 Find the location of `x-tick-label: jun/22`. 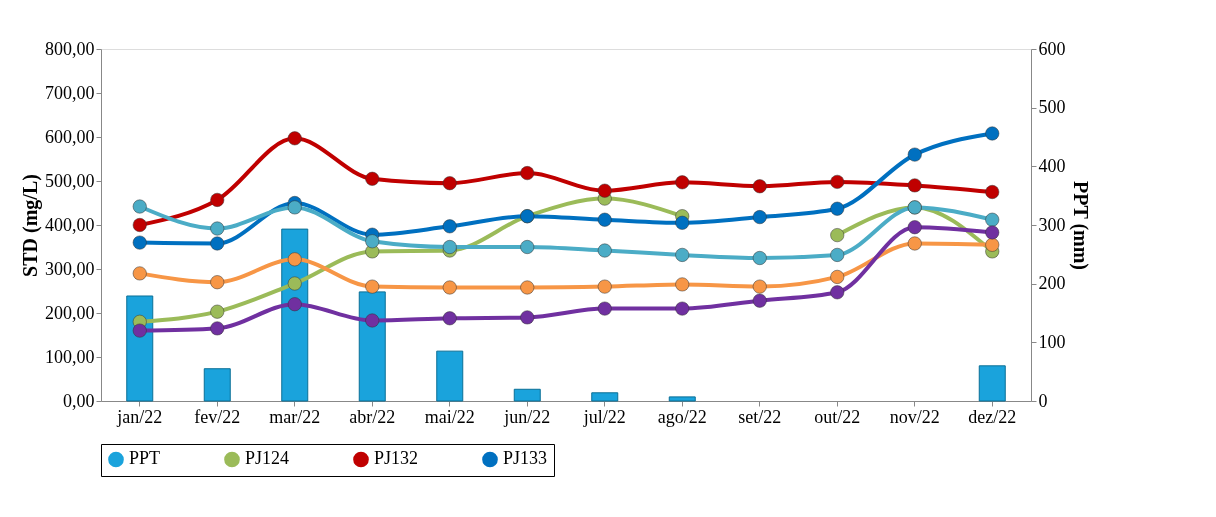

x-tick-label: jun/22 is located at coordinates (527, 416).